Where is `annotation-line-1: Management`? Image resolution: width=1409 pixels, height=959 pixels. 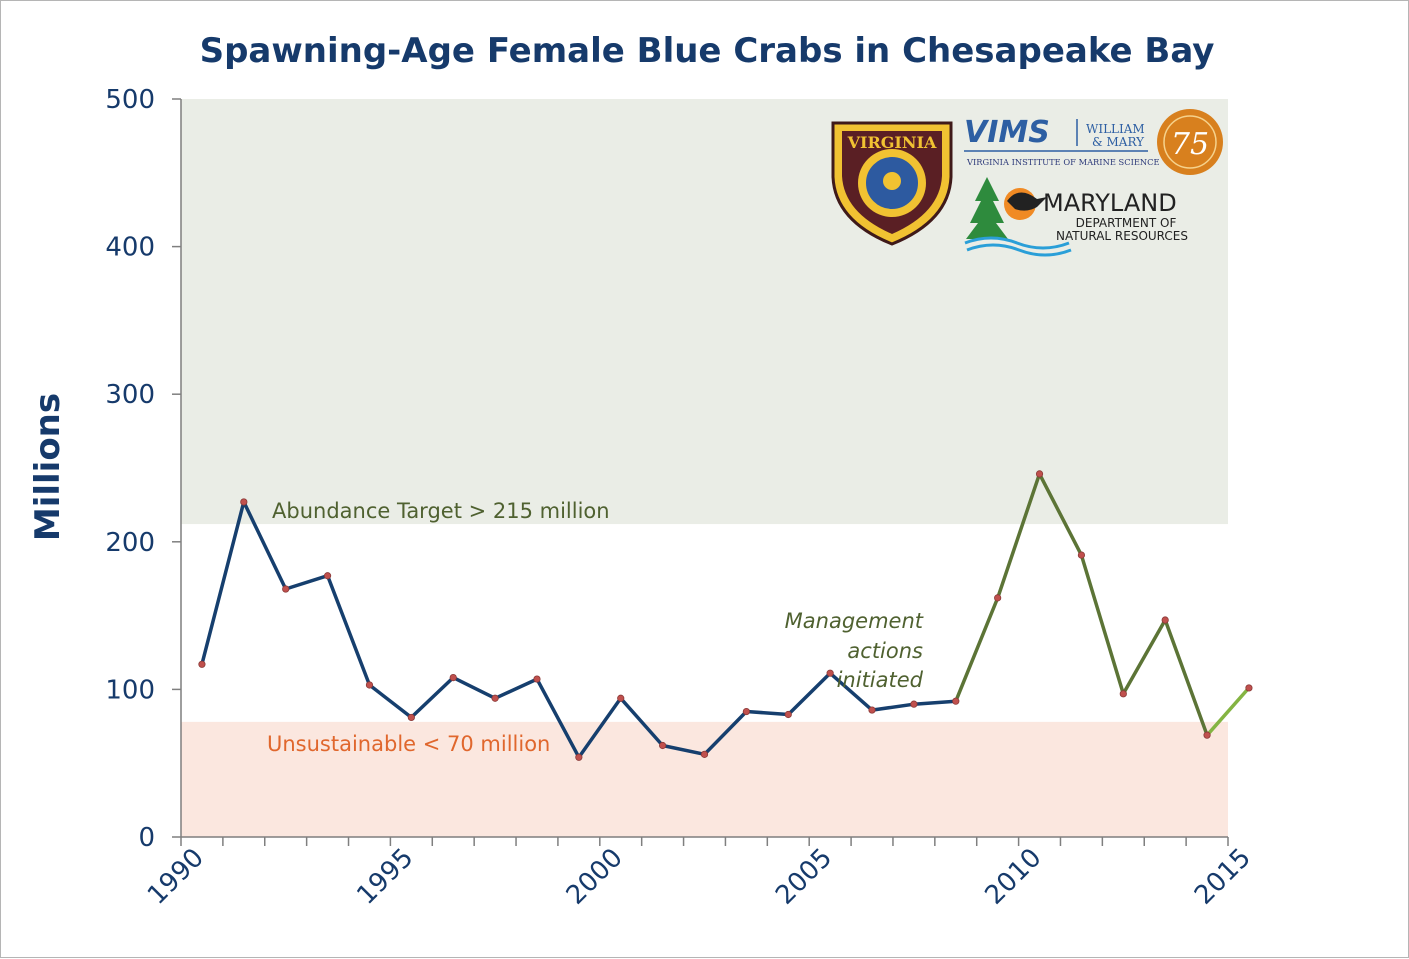 annotation-line-1: Management is located at coordinates (854, 621).